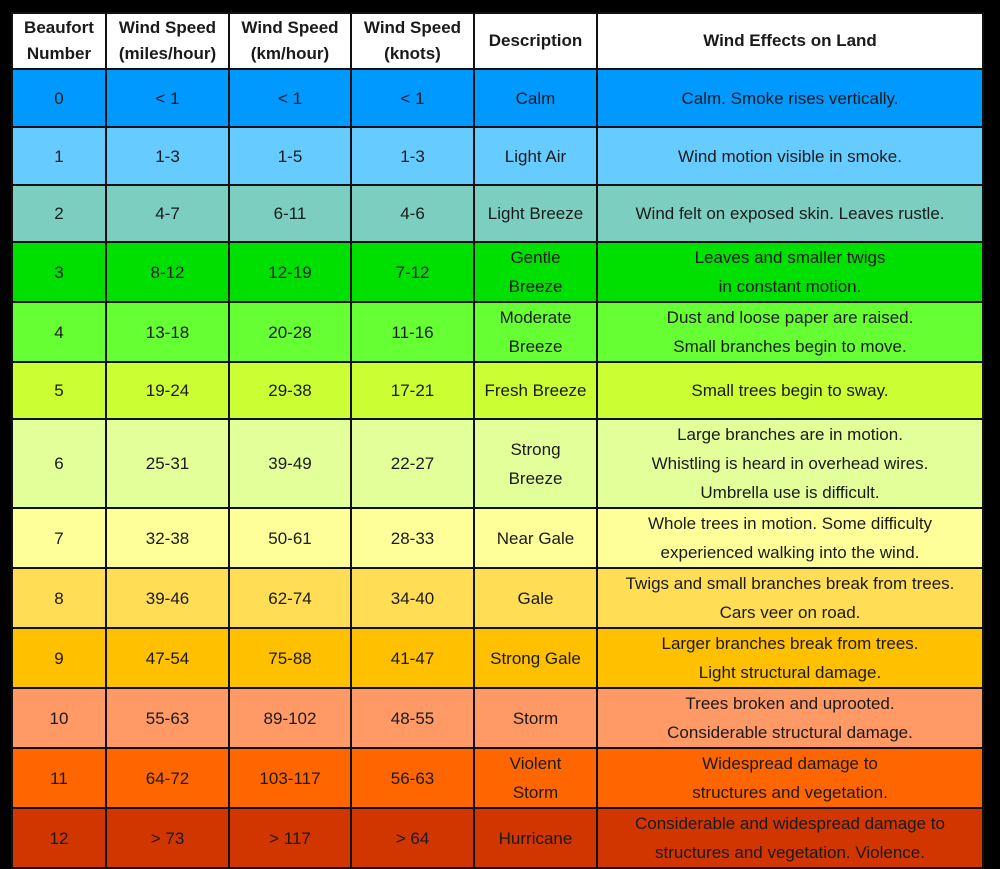  What do you see at coordinates (59, 390) in the screenshot?
I see `beaufort-number-cell: 5` at bounding box center [59, 390].